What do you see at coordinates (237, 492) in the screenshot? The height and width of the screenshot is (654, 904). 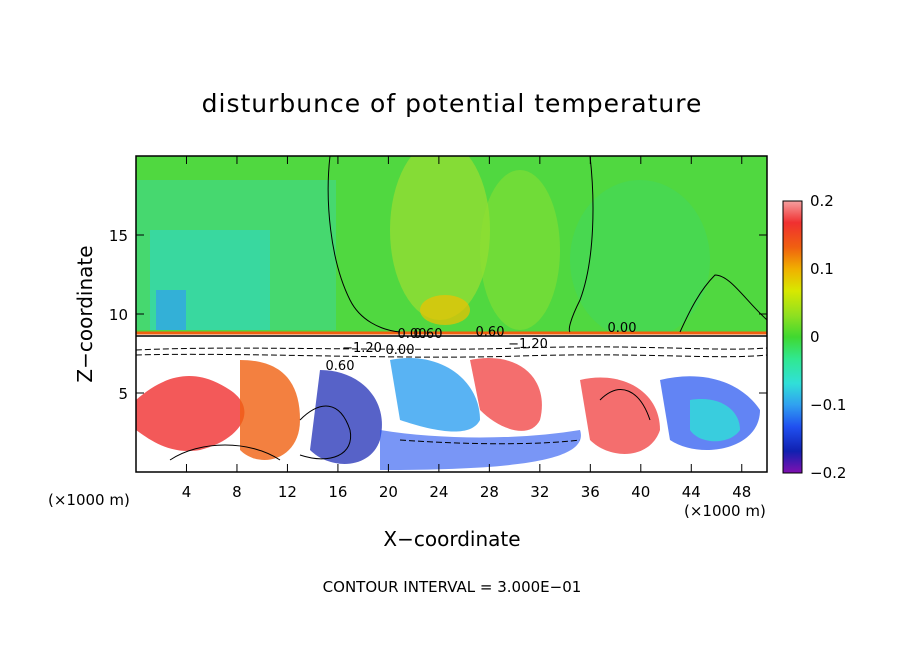 I see `x-tick-label: 8` at bounding box center [237, 492].